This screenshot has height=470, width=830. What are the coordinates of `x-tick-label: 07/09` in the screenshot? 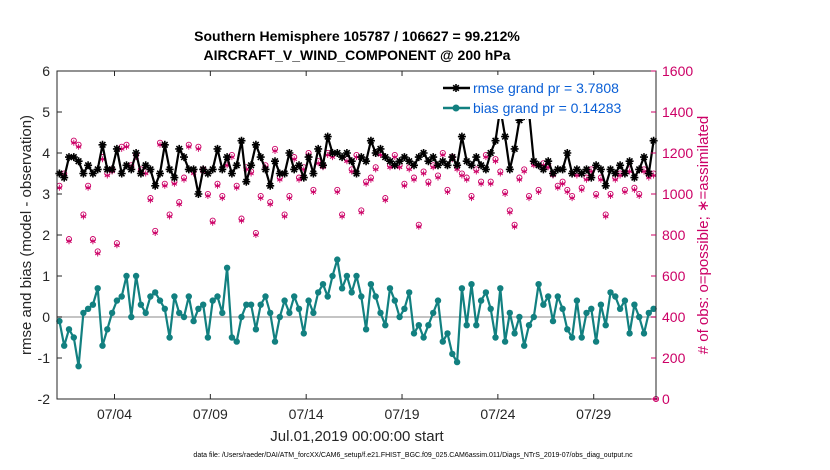 It's located at (210, 414).